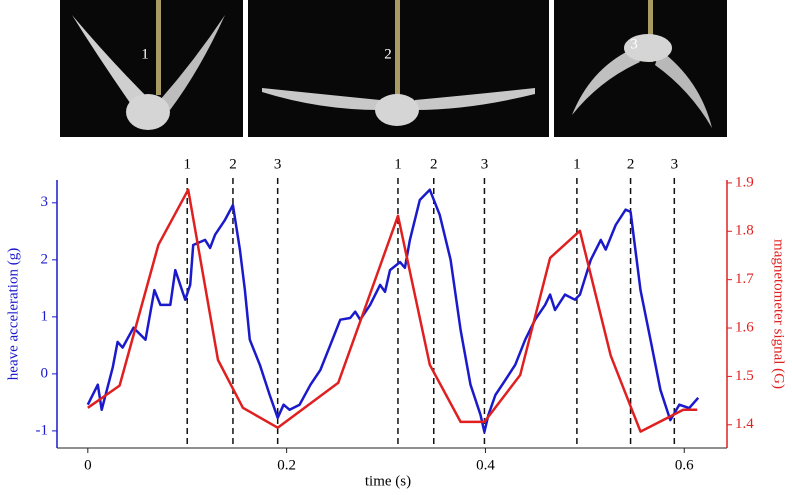  What do you see at coordinates (744, 182) in the screenshot?
I see `y2-tick-label: 1.9` at bounding box center [744, 182].